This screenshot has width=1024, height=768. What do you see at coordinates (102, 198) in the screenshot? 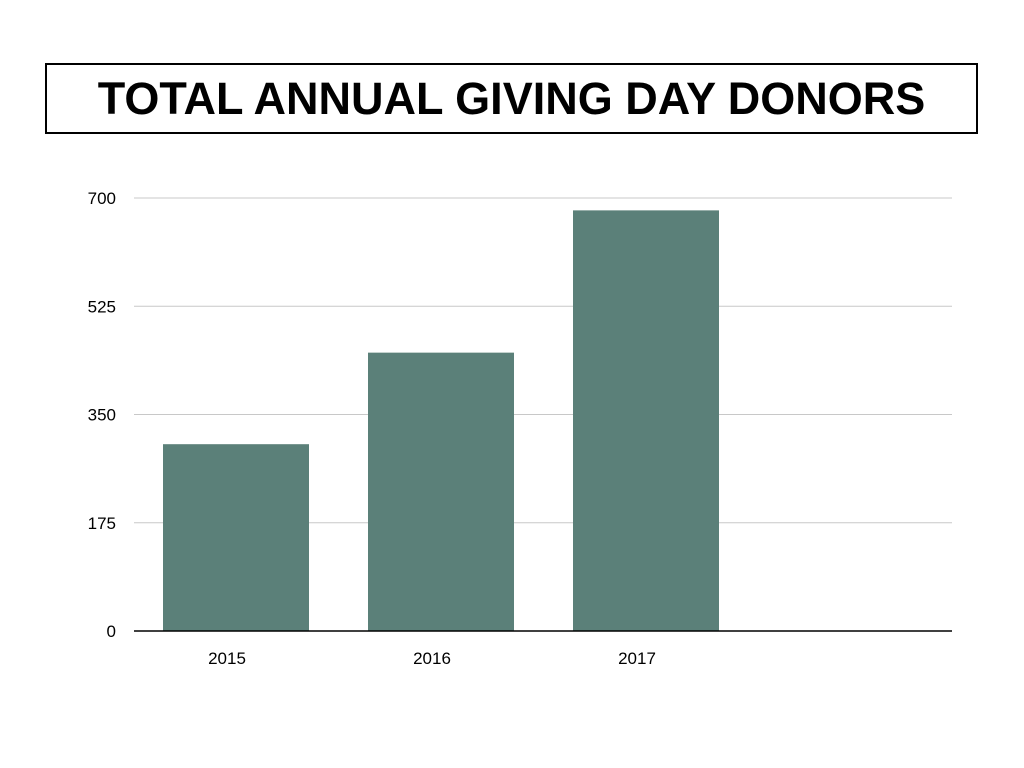
I see `y-tick-label: 700` at bounding box center [102, 198].